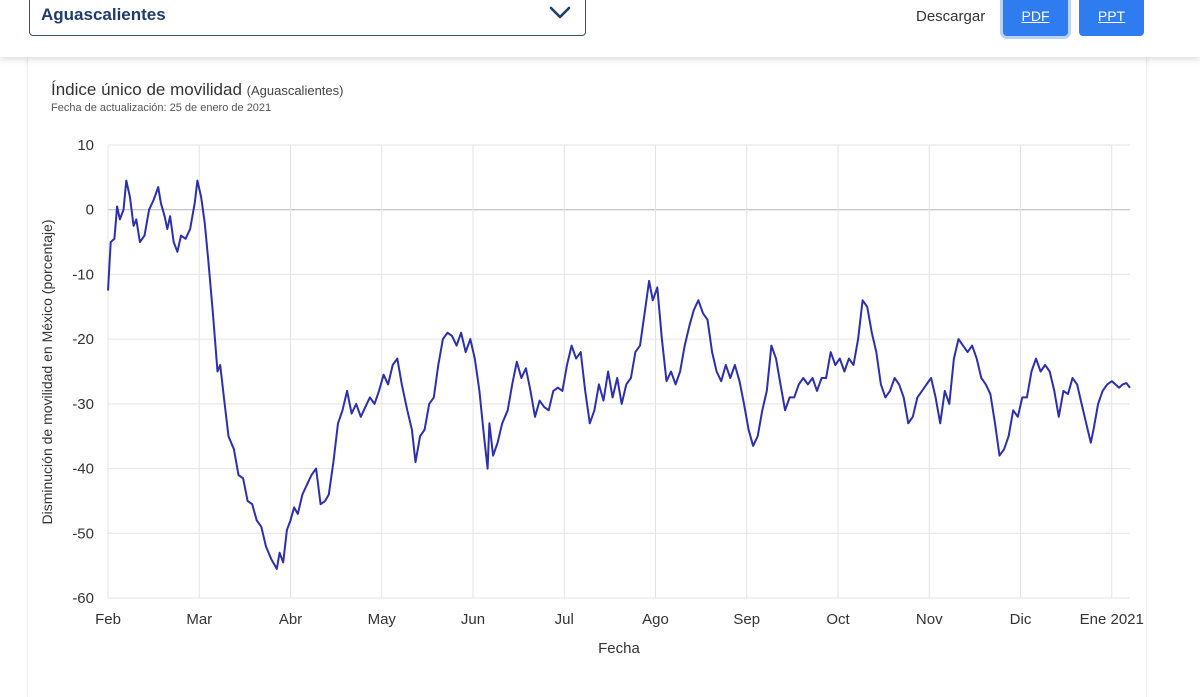 This screenshot has height=697, width=1200. I want to click on pdf-download-button: PDF, so click(1035, 18).